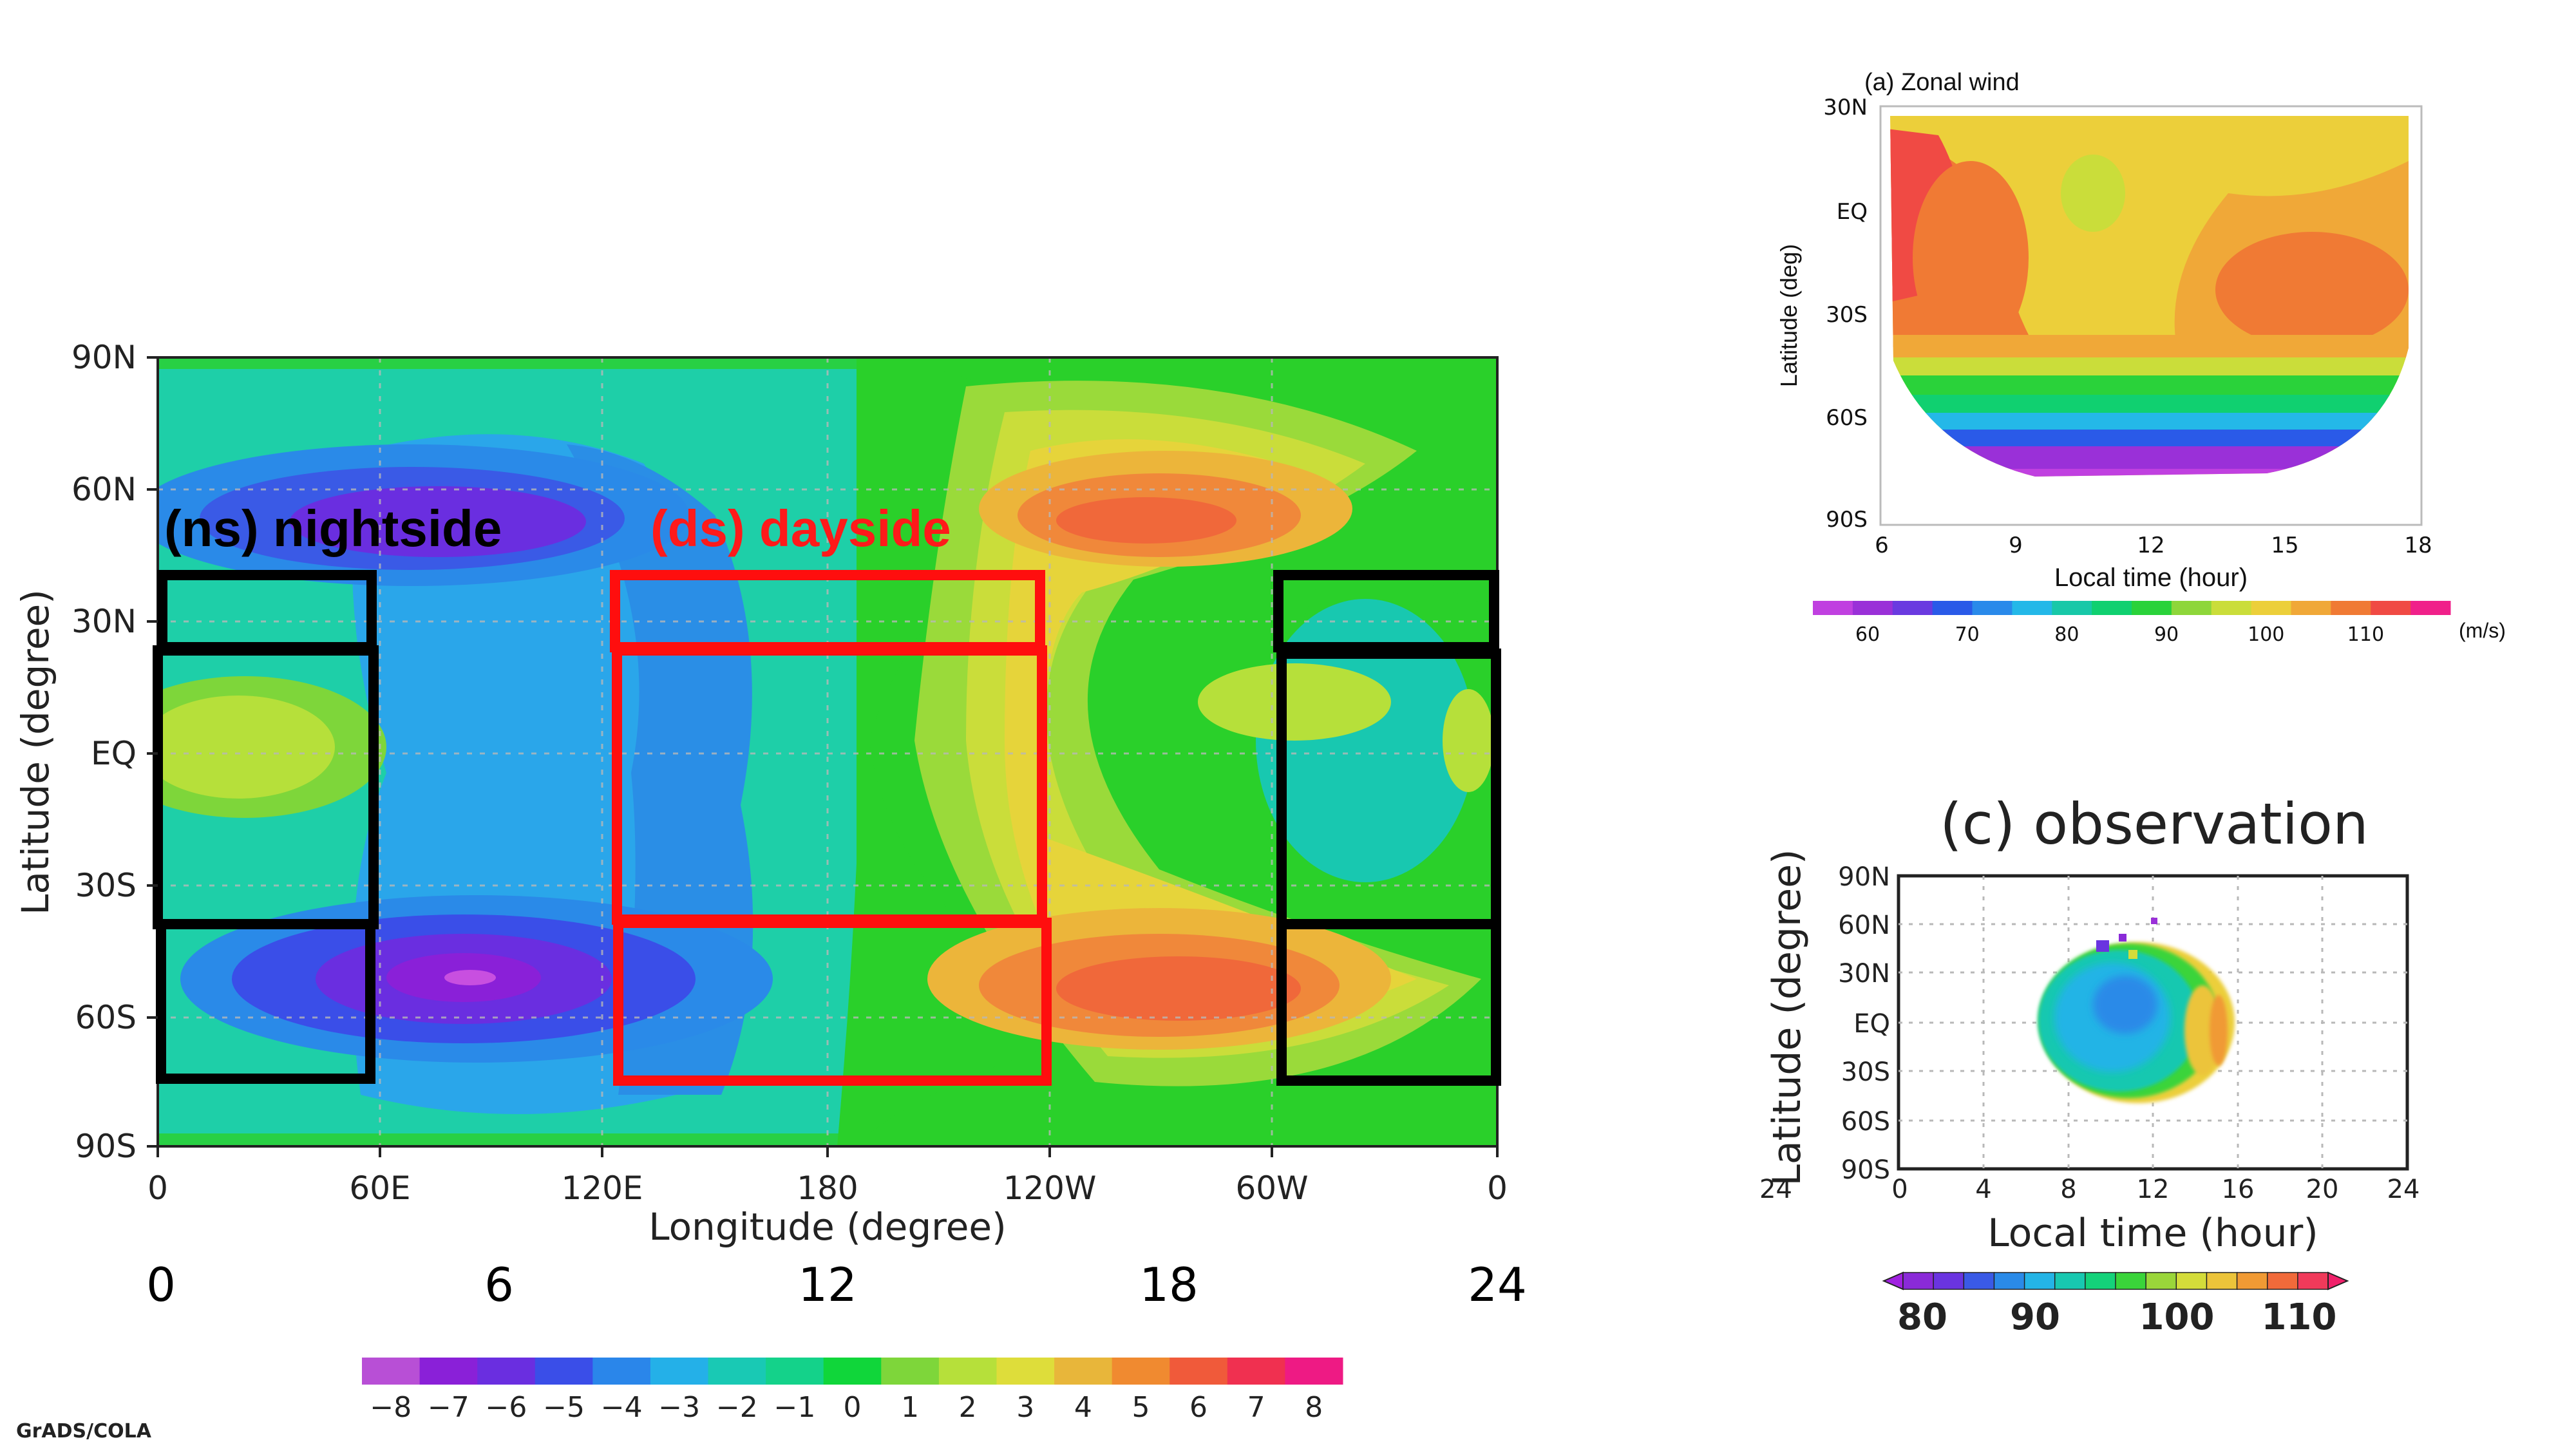  I want to click on zonal-x-tick: 18, so click(2418, 545).